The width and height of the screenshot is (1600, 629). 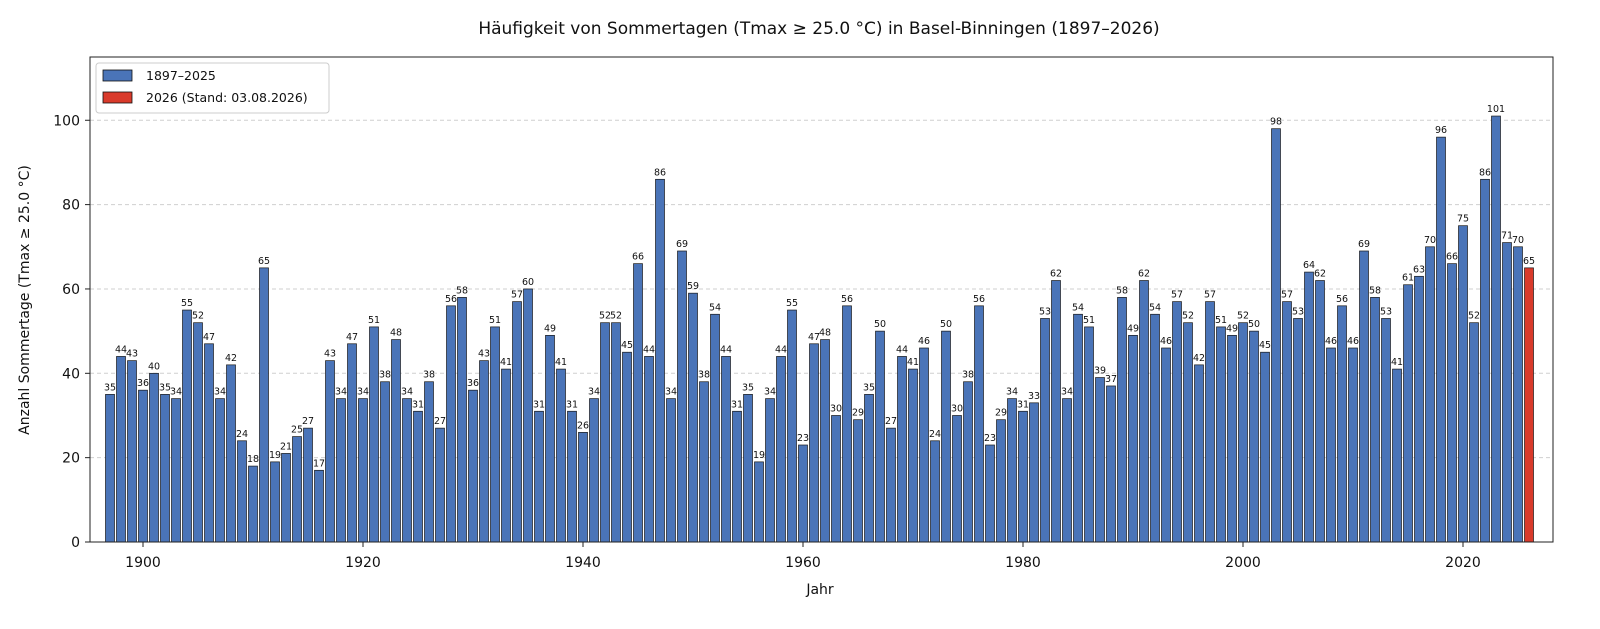 I want to click on data-label: 57, so click(x=1287, y=295).